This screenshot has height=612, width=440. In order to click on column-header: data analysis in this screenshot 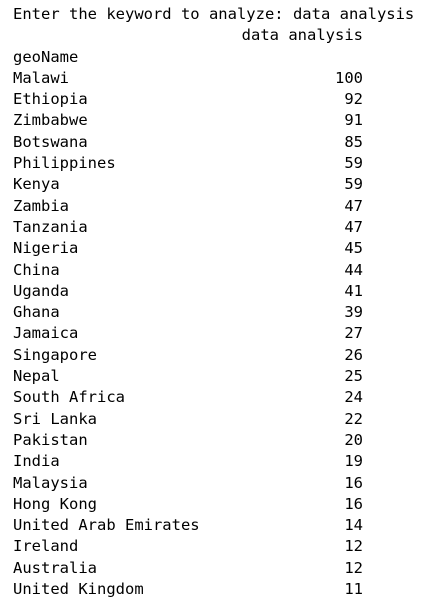, I will do `click(302, 35)`.